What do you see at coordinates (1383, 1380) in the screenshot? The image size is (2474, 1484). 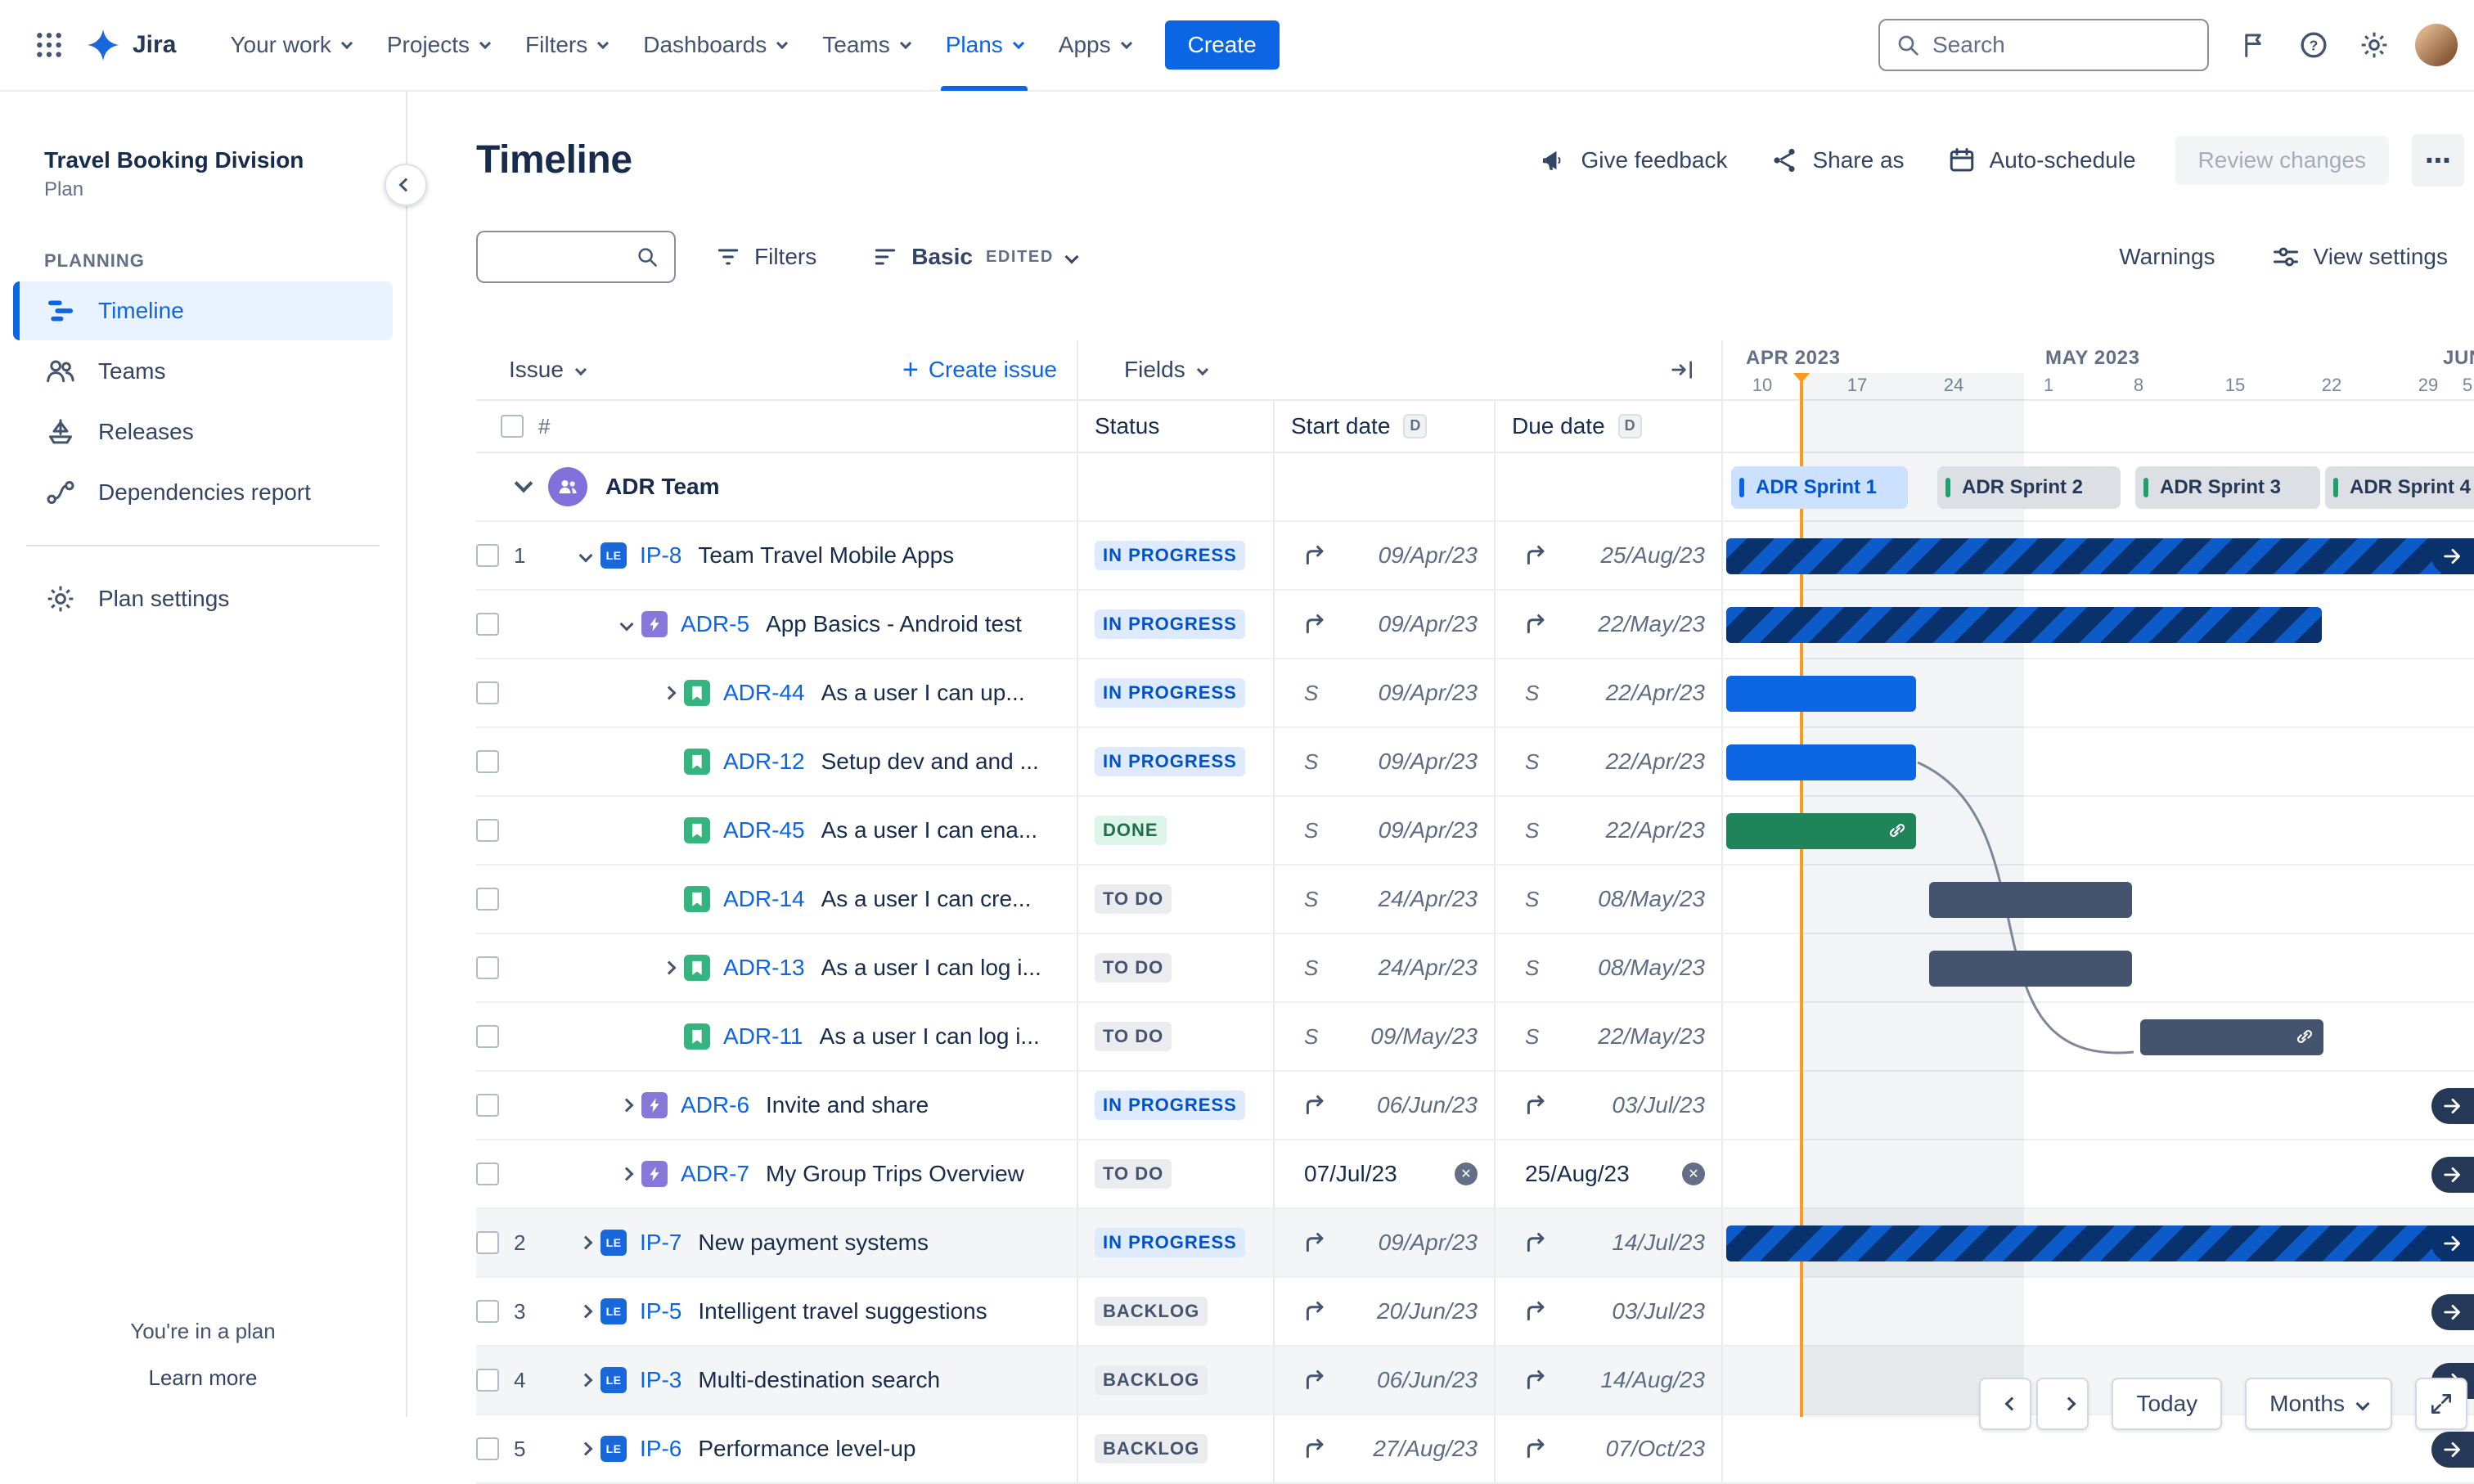 I see `start-date-cell: 06/Jun/23` at bounding box center [1383, 1380].